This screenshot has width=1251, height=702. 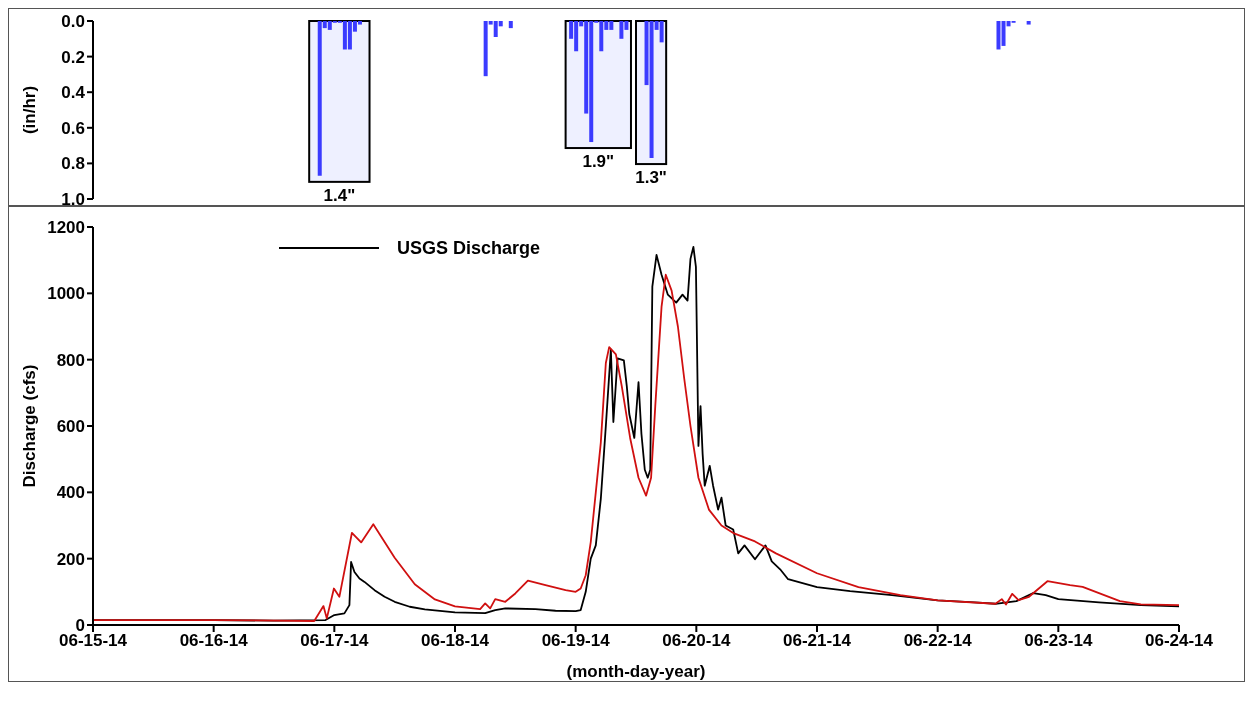 I want to click on y-tick-label: 0.2, so click(x=73, y=57).